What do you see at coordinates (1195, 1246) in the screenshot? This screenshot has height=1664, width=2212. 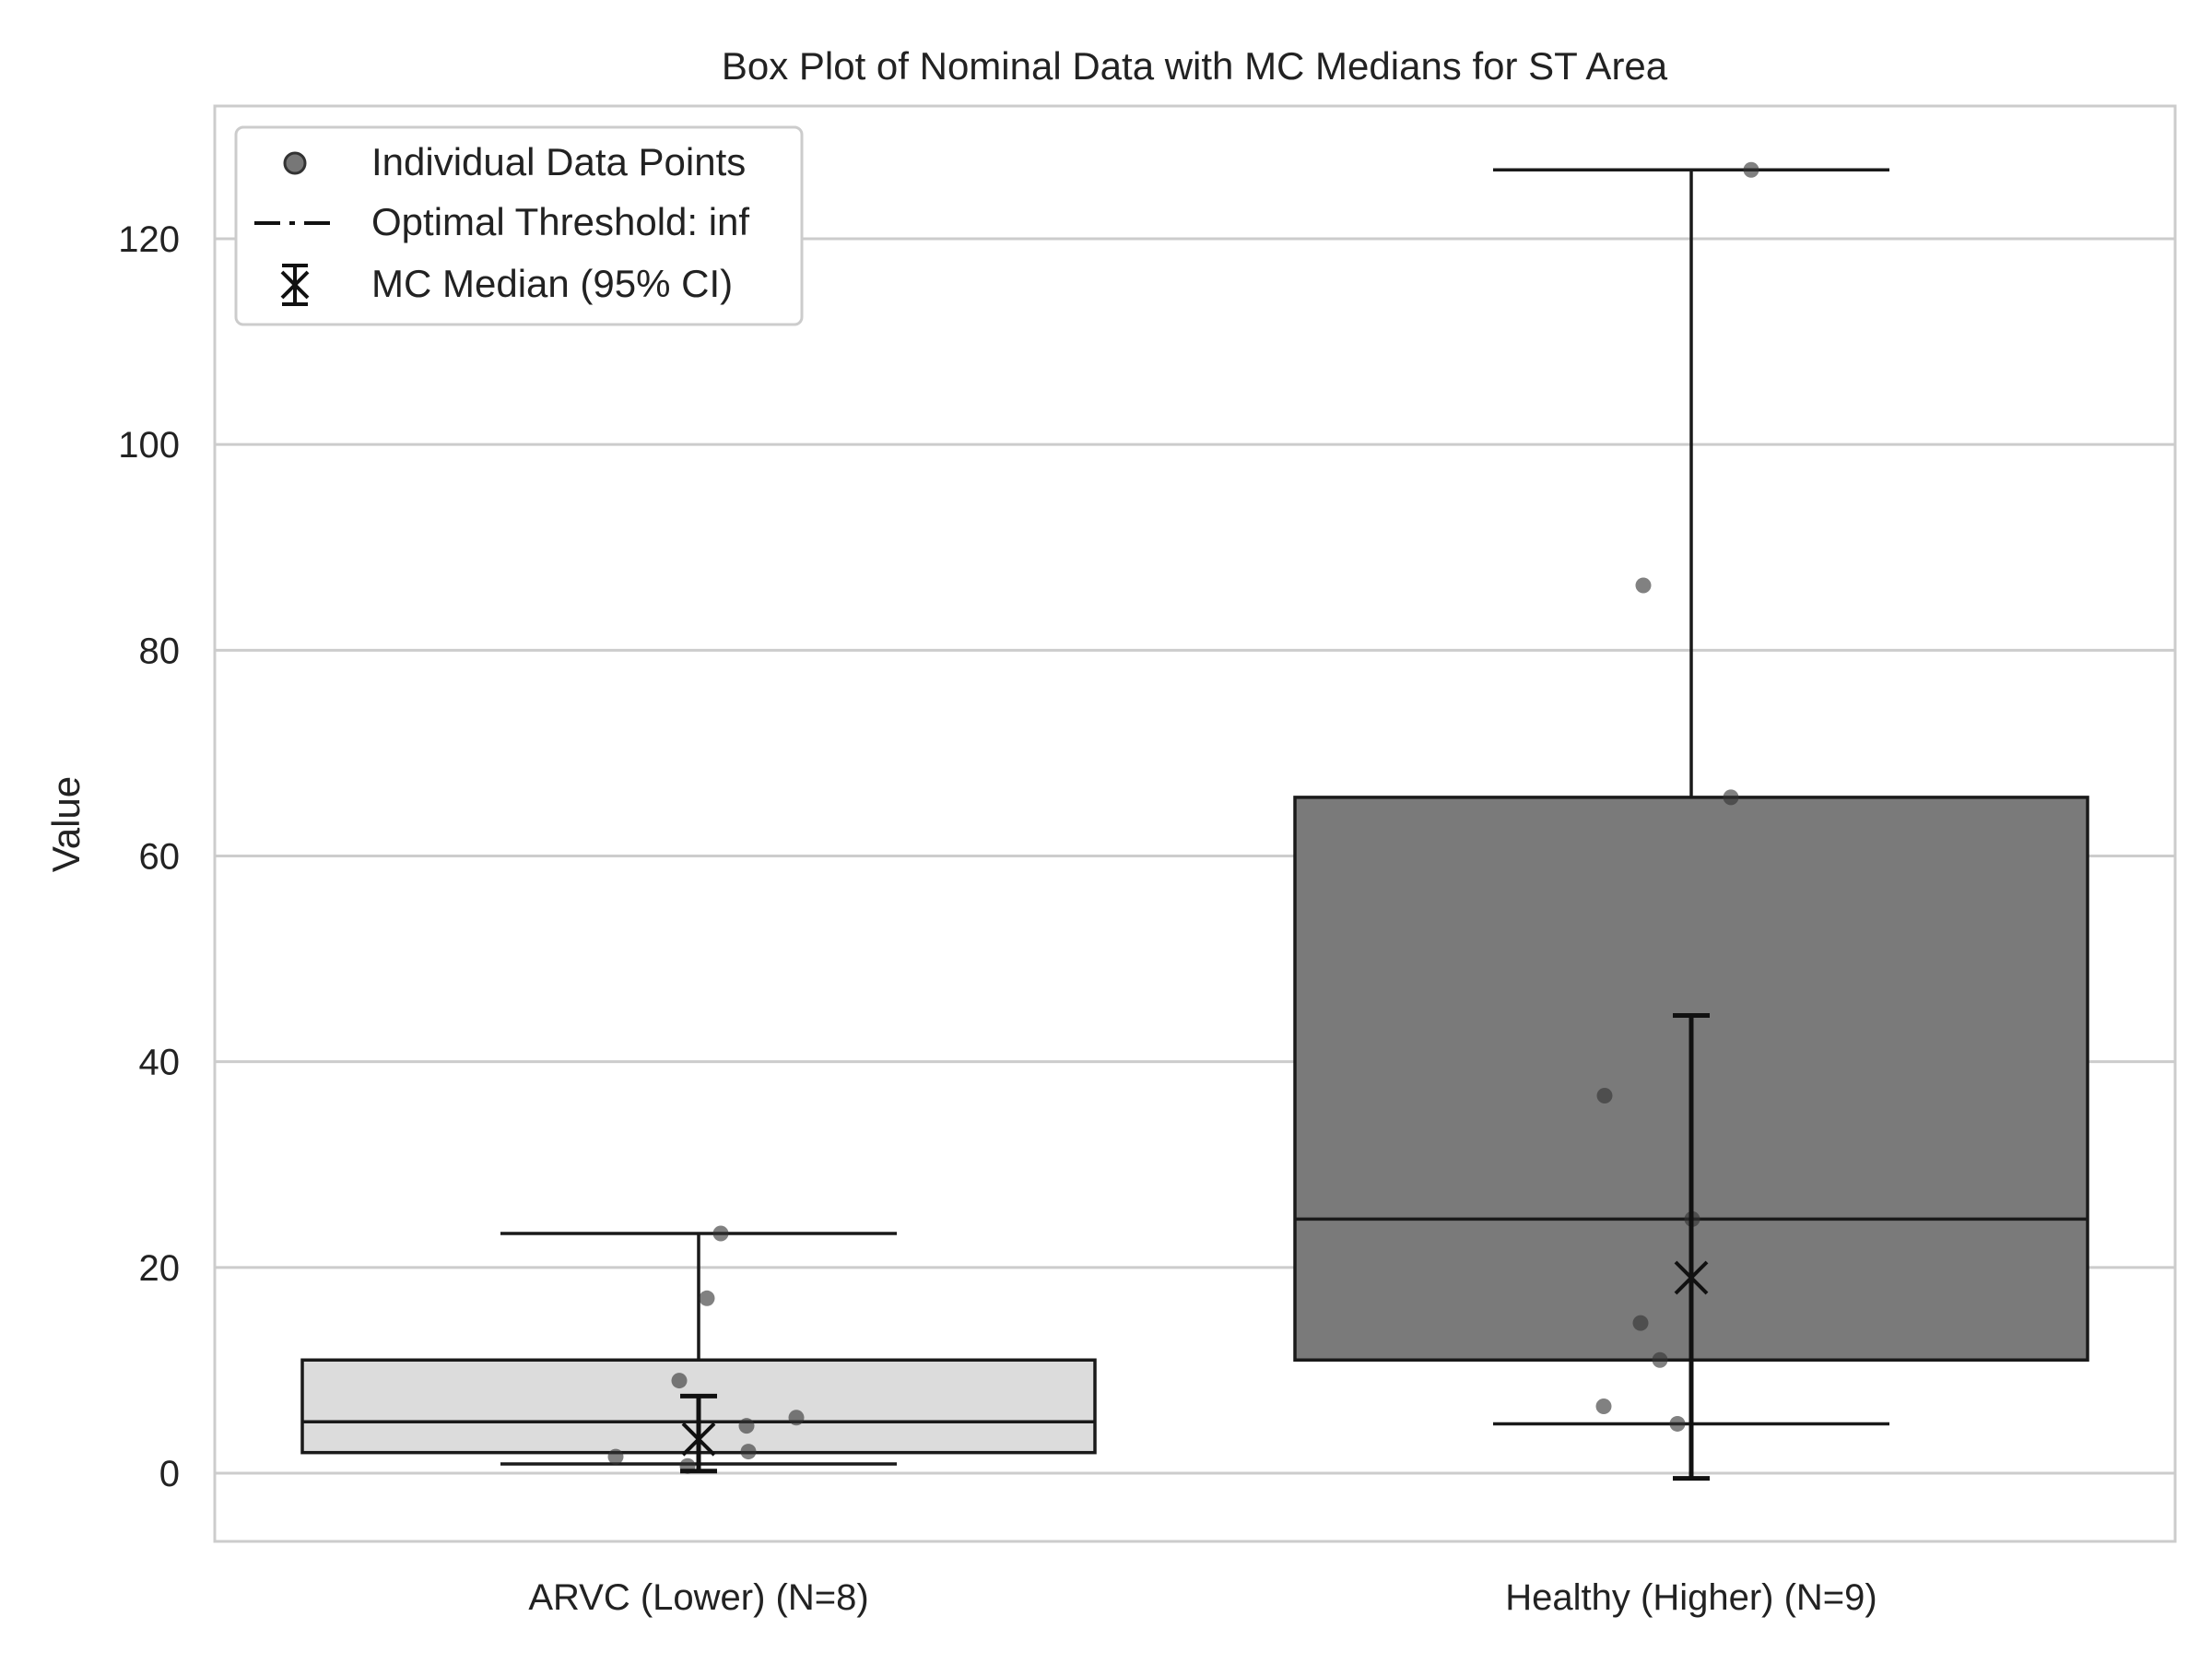 I see `mc-median-layer` at bounding box center [1195, 1246].